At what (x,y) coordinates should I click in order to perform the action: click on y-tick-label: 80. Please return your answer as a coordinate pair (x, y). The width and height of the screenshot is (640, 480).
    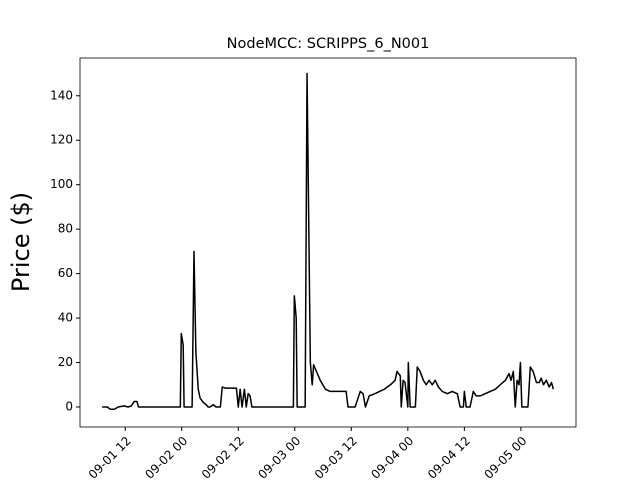
    Looking at the image, I should click on (65, 229).